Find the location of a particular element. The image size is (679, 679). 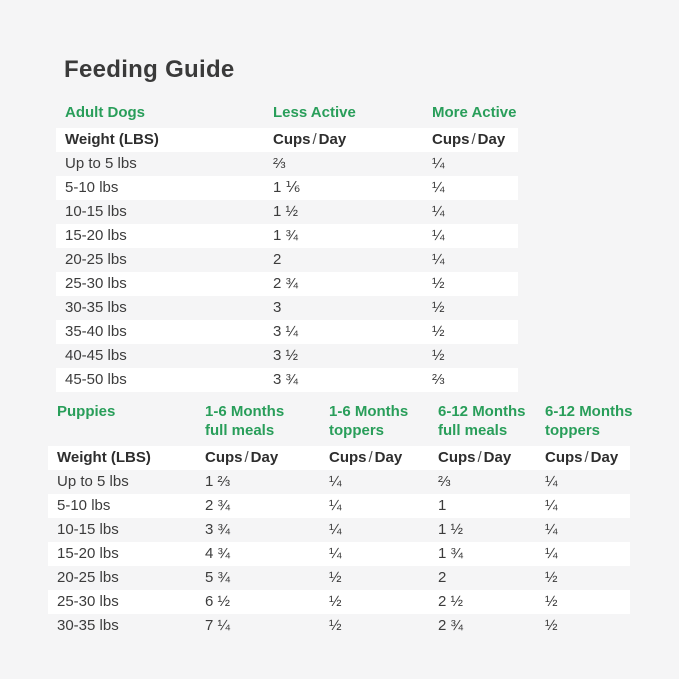

value-cell: 7 ¼ is located at coordinates (218, 625).